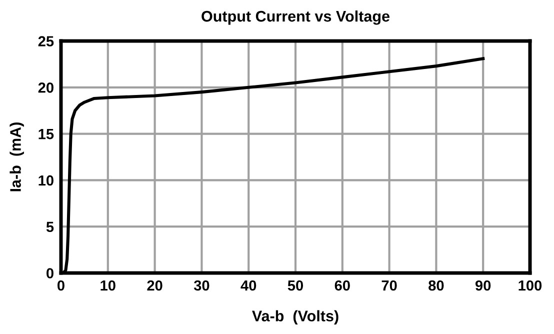 Image resolution: width=554 pixels, height=334 pixels. What do you see at coordinates (46, 180) in the screenshot?
I see `y-tick-label: 10` at bounding box center [46, 180].